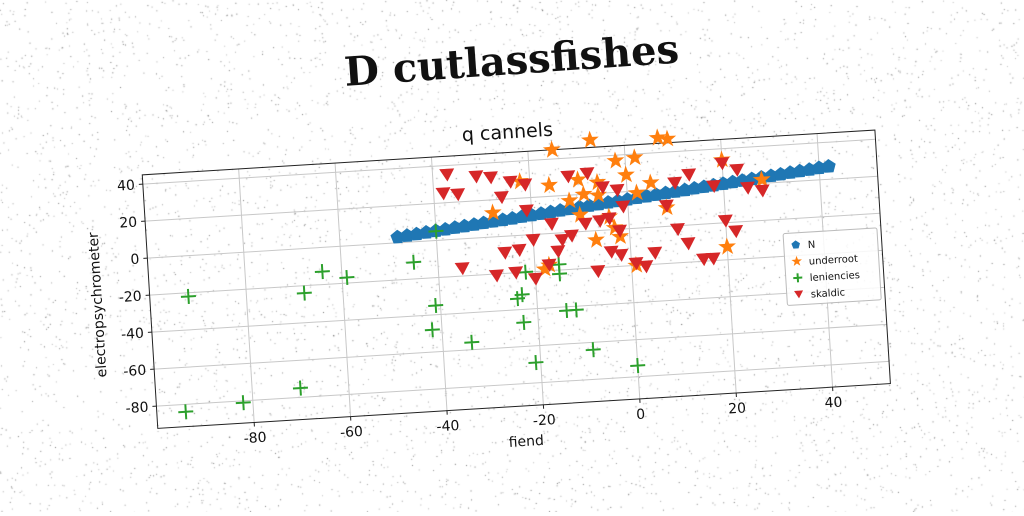 The width and height of the screenshot is (1024, 516). What do you see at coordinates (130, 297) in the screenshot?
I see `y-tick-label: -20` at bounding box center [130, 297].